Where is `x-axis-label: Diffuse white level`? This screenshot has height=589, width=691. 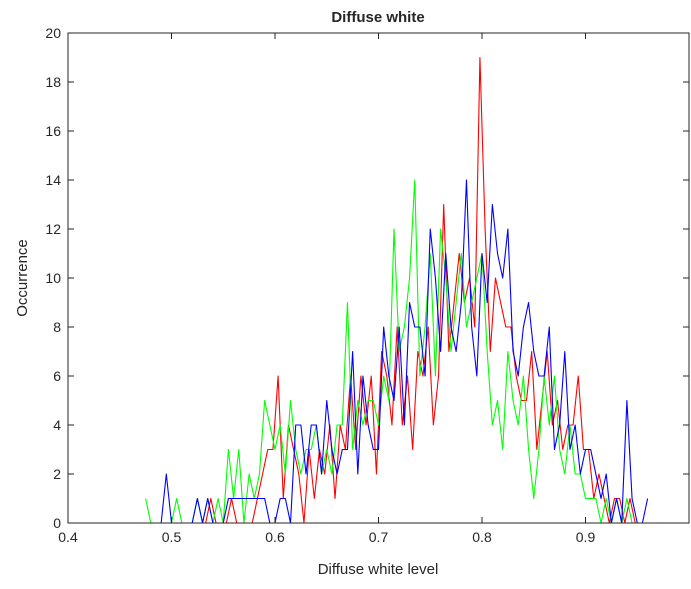 x-axis-label: Diffuse white level is located at coordinates (378, 569).